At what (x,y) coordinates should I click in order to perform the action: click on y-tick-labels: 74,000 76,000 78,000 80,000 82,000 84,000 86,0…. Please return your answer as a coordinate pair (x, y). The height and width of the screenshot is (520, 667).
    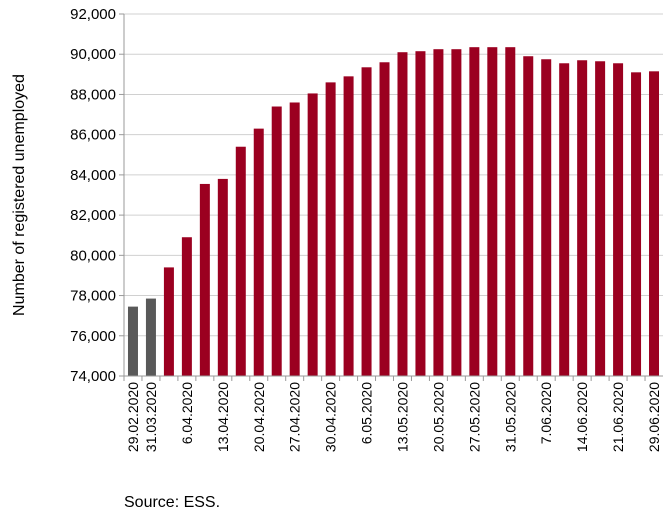
    Looking at the image, I should click on (93, 195).